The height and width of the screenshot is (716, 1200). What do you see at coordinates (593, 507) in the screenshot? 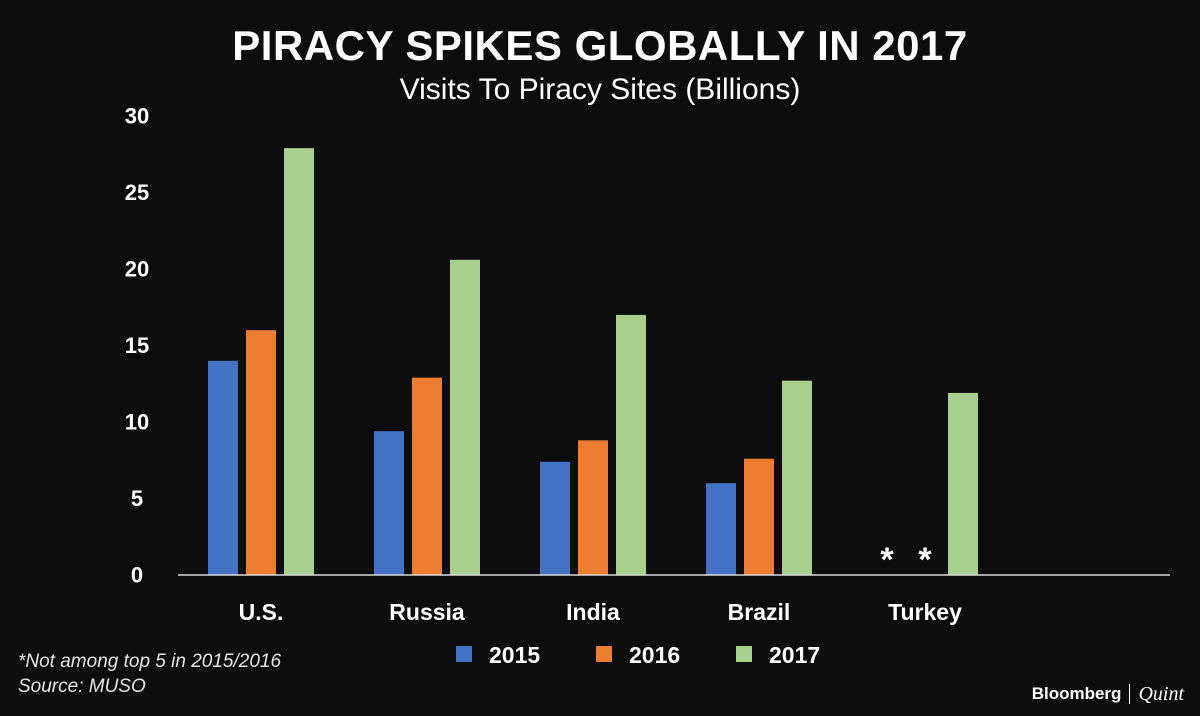
I see `bar-2016-india` at bounding box center [593, 507].